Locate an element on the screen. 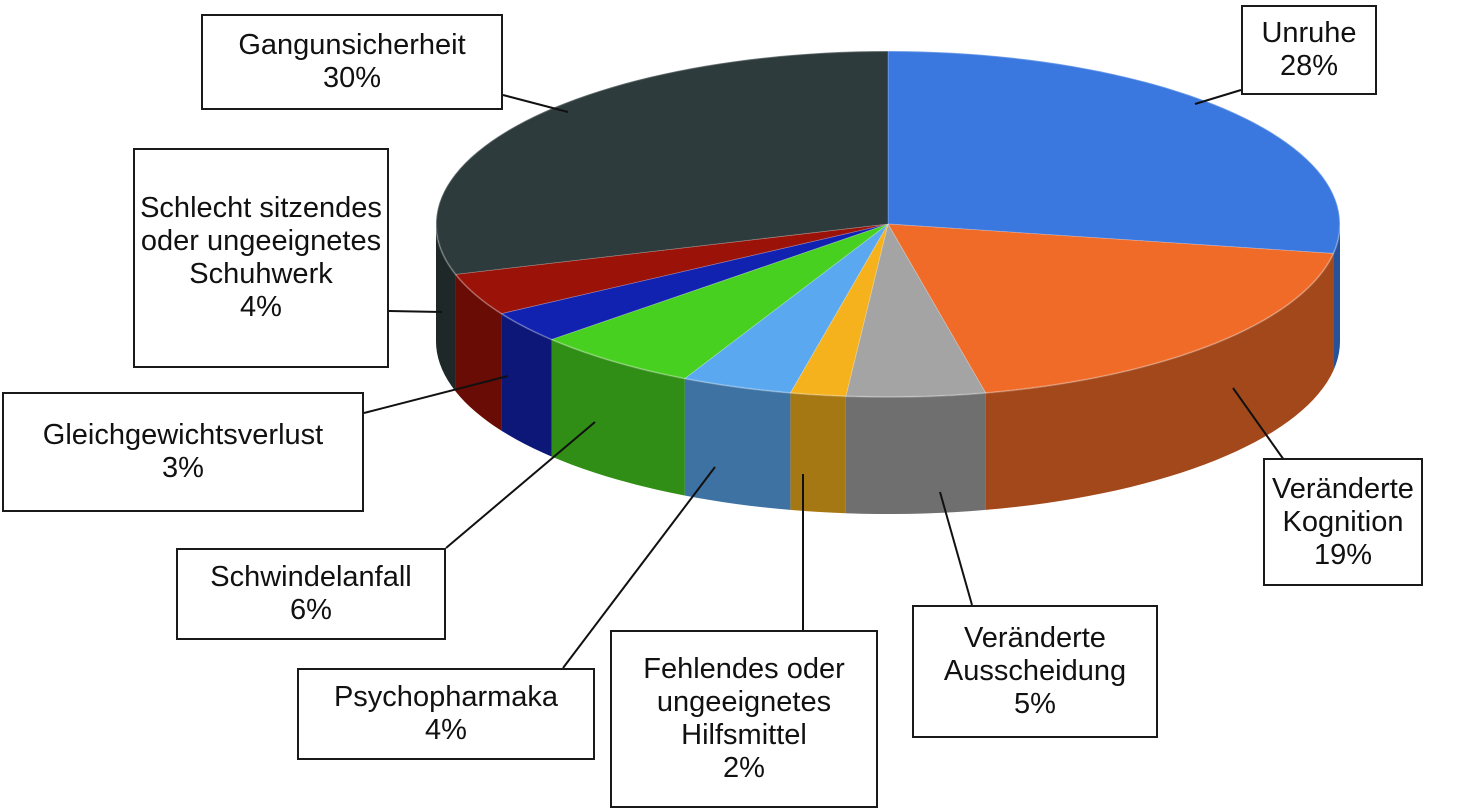 The width and height of the screenshot is (1465, 810). pie-slice-schwindelanfall is located at coordinates (719, 301).